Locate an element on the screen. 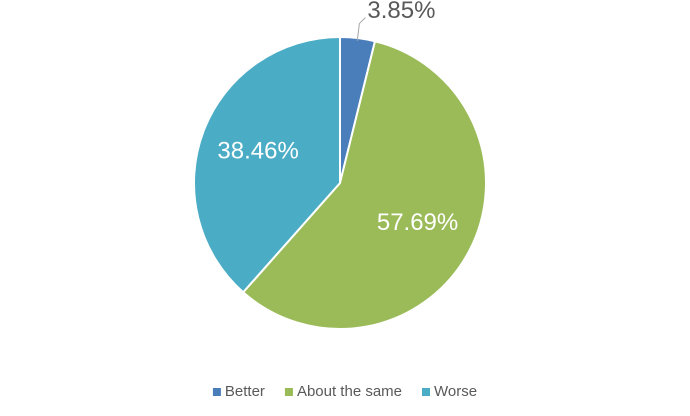  pie-slice is located at coordinates (267, 164).